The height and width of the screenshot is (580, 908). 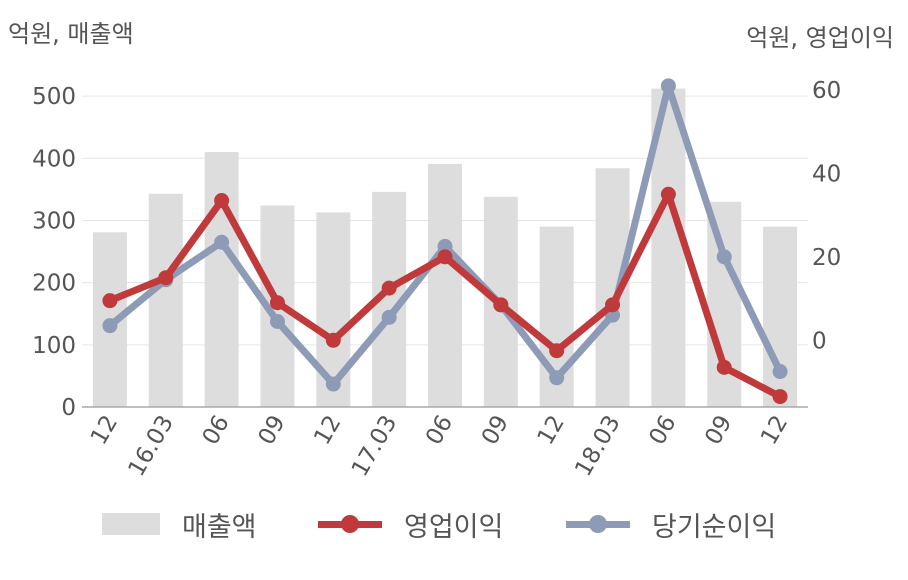 What do you see at coordinates (826, 174) in the screenshot?
I see `y-right-tick-label: 40` at bounding box center [826, 174].